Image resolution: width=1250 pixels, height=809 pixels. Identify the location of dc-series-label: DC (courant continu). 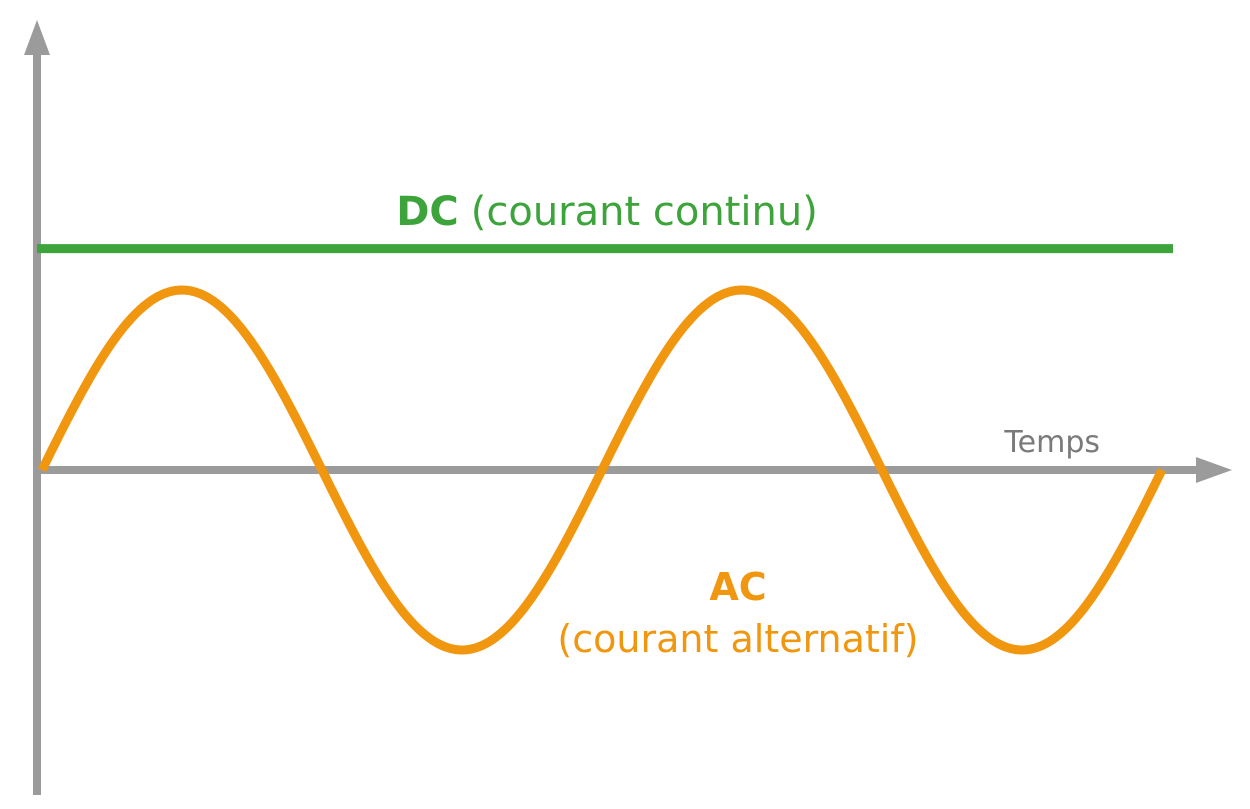
(607, 212).